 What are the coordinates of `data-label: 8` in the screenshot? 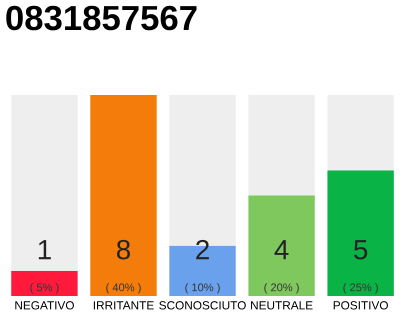 It's located at (123, 250).